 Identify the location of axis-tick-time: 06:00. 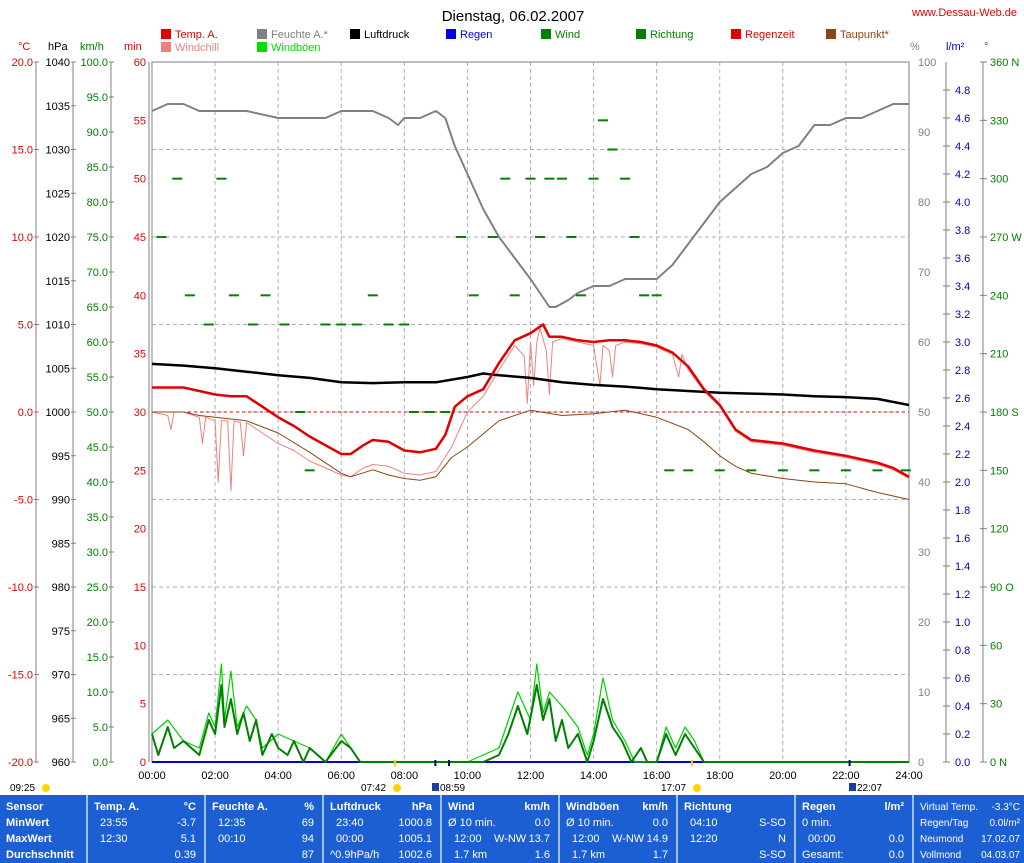
(341, 776).